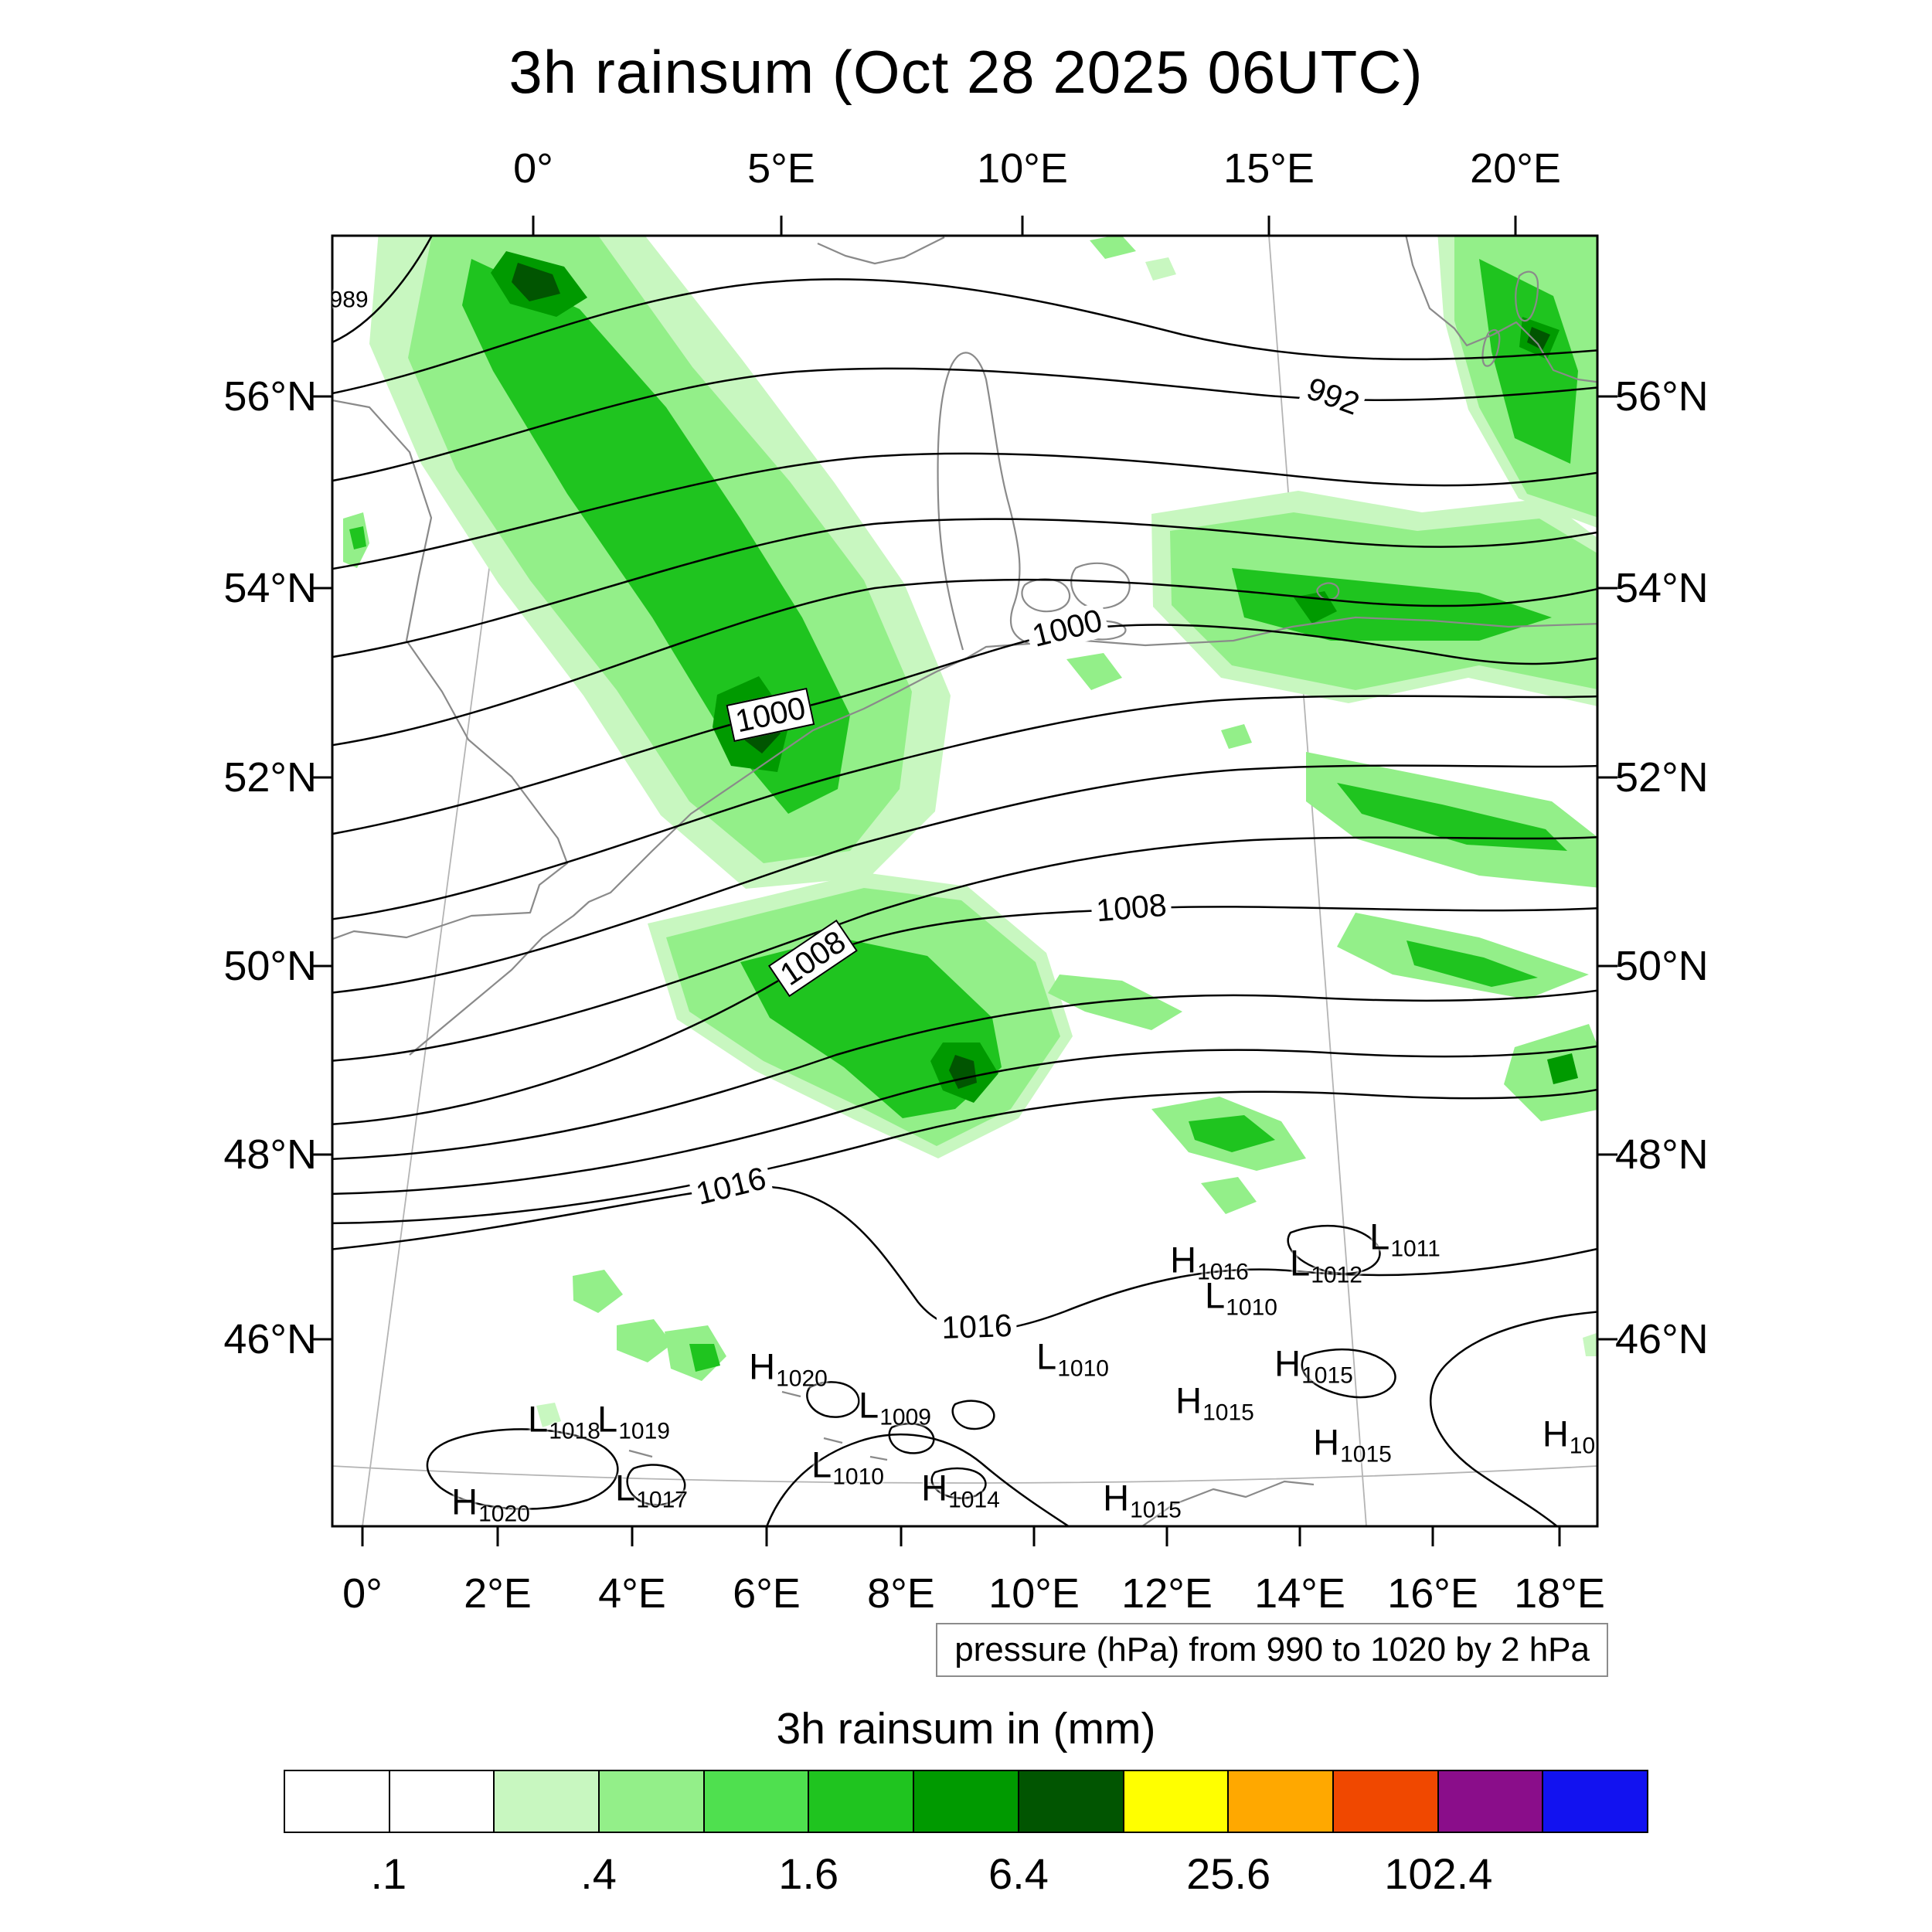 The width and height of the screenshot is (1932, 1932). I want to click on pressure-value: 1011, so click(1415, 1249).